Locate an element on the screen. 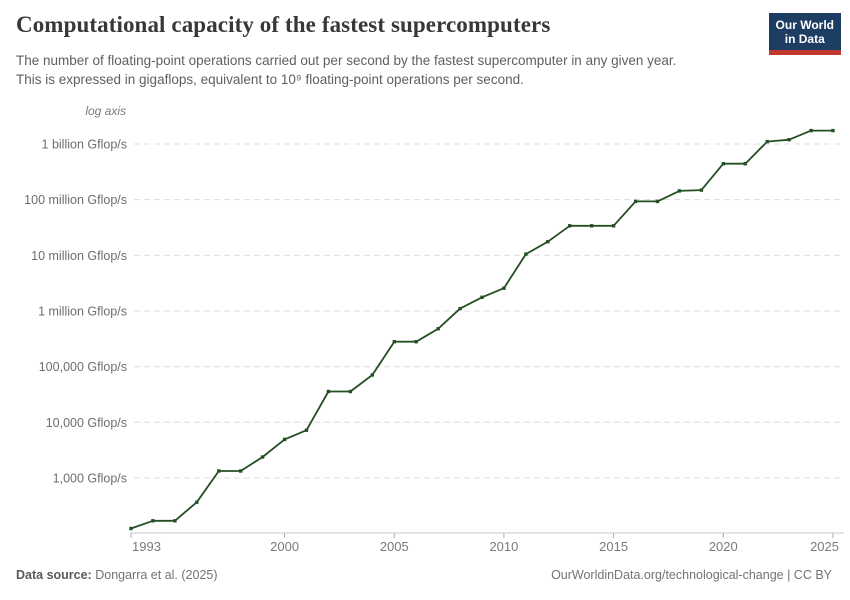 The height and width of the screenshot is (600, 850). data-source-label: Data source: is located at coordinates (54, 575).